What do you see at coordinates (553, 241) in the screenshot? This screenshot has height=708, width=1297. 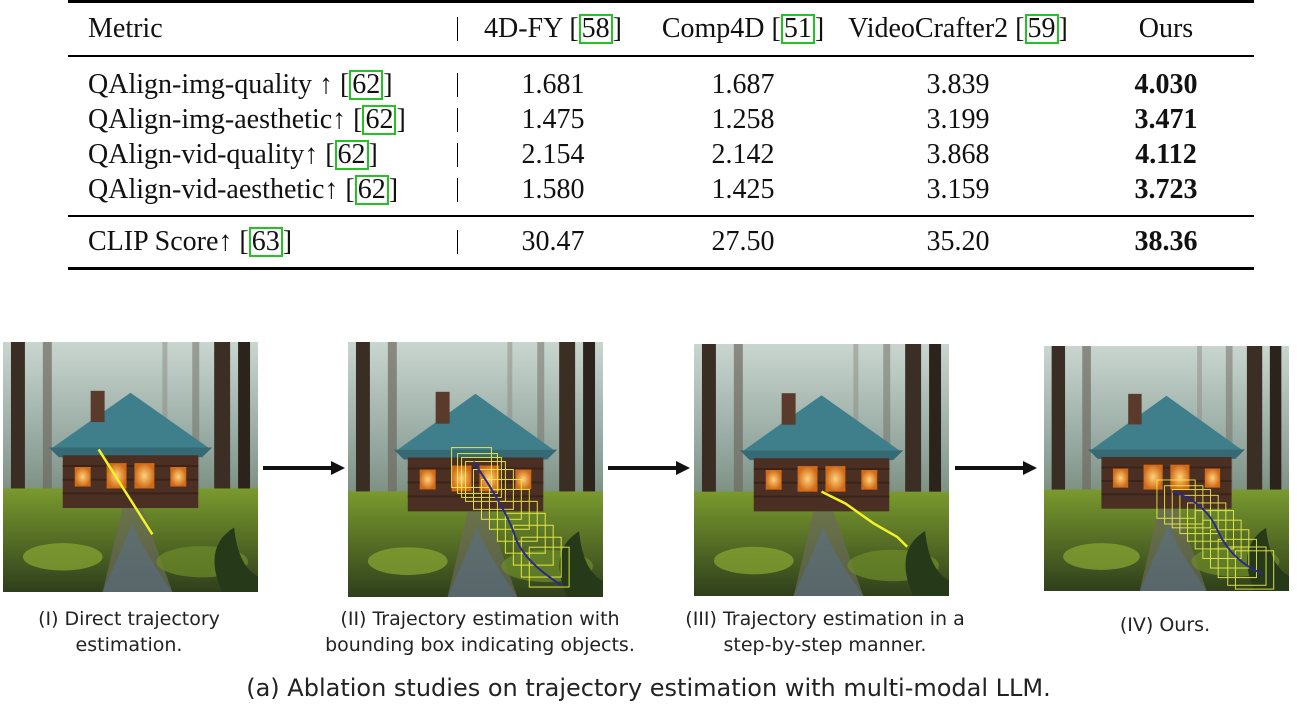 I see `cell-value: 30.47` at bounding box center [553, 241].